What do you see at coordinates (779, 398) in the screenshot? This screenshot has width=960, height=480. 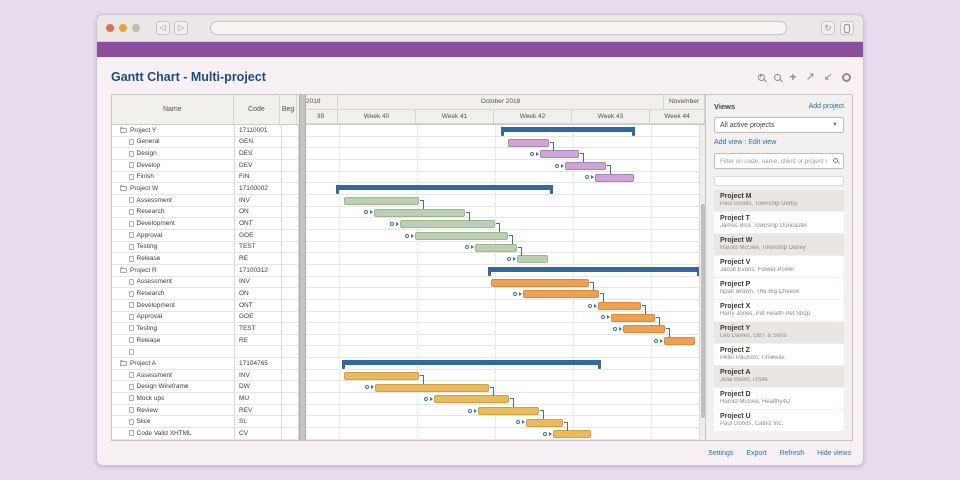 I see `project-list-item: Project D Harold McGee, Healthy4U` at bounding box center [779, 398].